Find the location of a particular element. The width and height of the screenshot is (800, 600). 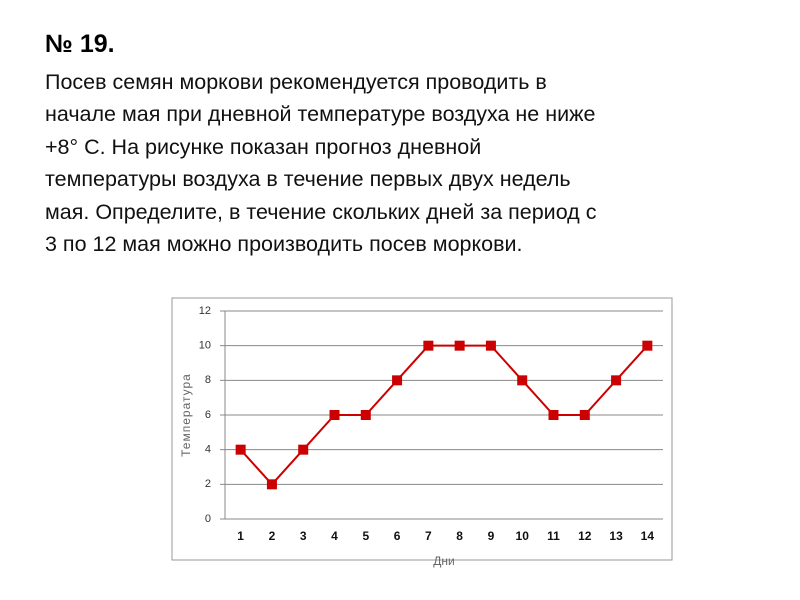

y-tick-label: 10 is located at coordinates (205, 346).